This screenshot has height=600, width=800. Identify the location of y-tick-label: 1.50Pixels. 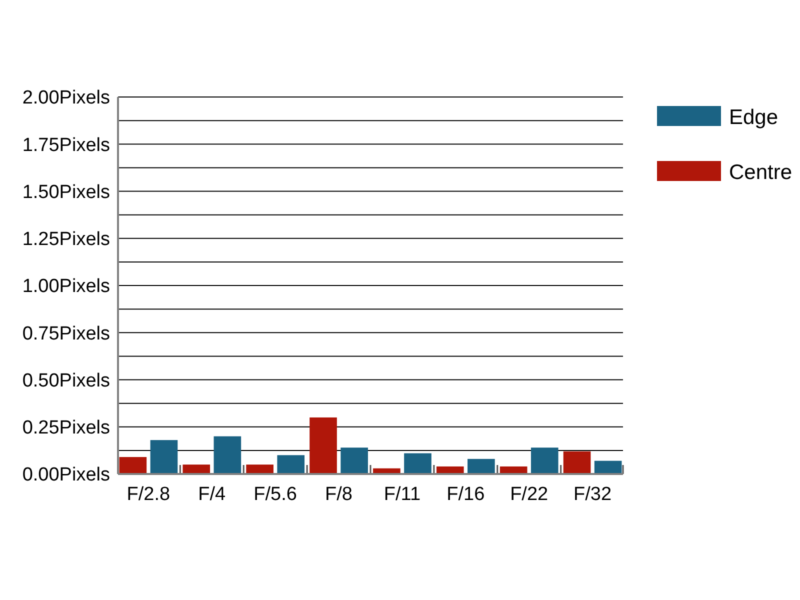
(66, 192).